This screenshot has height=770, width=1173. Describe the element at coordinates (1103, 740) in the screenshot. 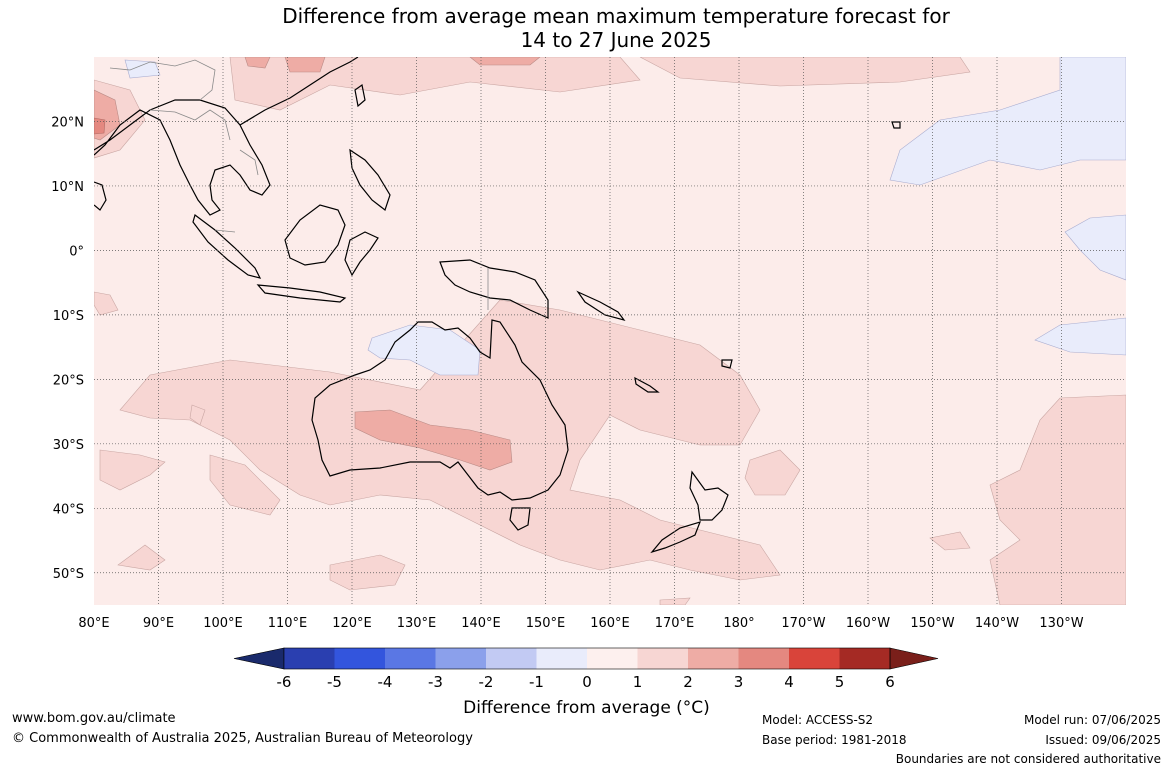

I see `issued-date: Issued: 09/06/2025` at that location.